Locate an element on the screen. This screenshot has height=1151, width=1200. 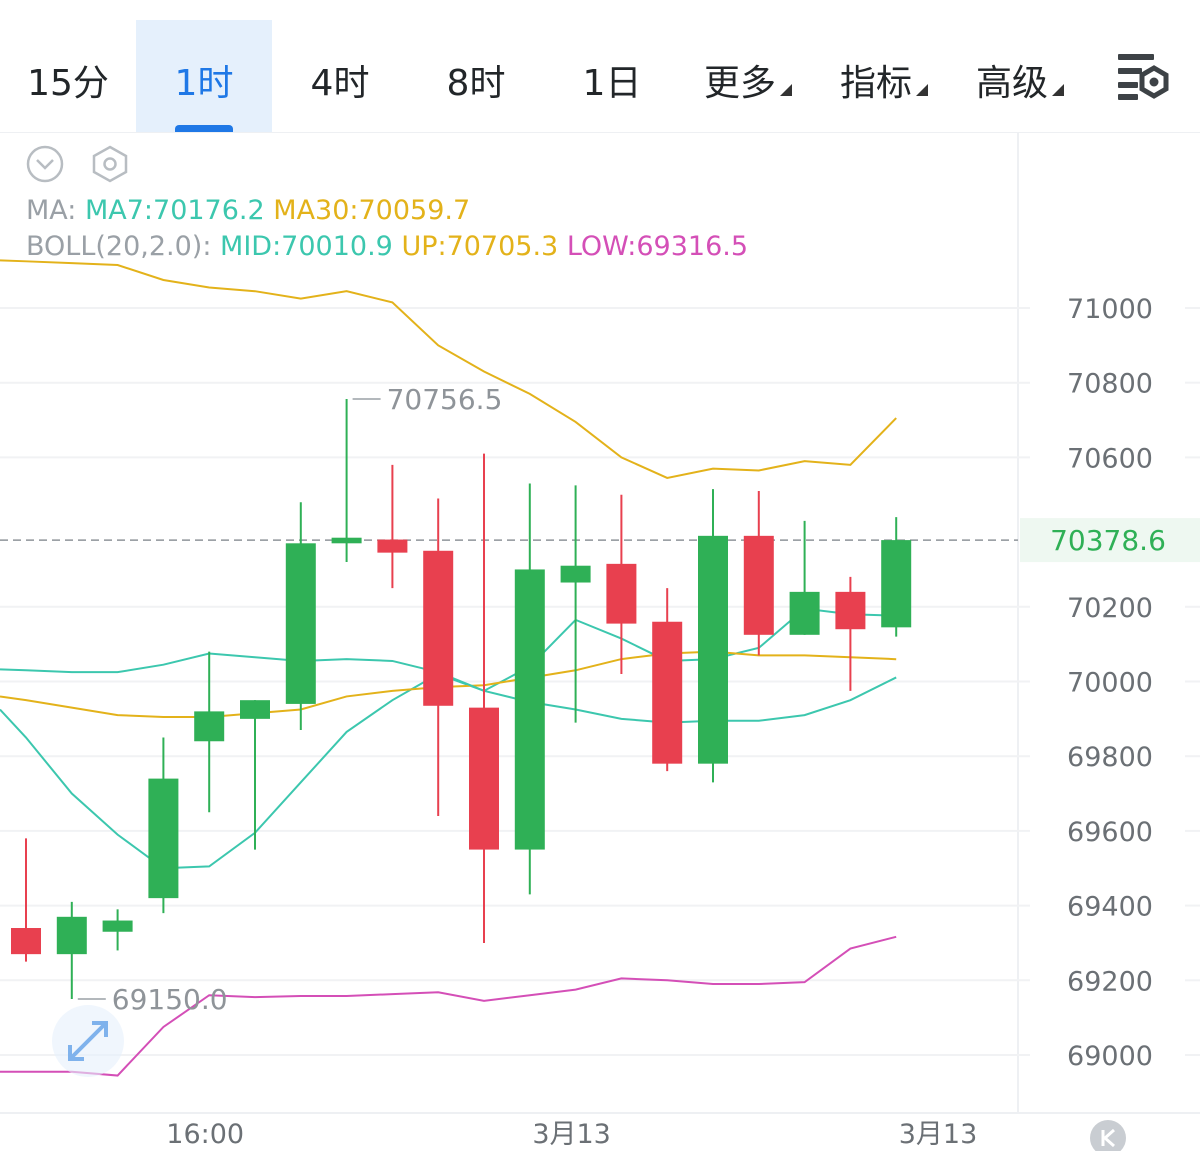
tab-1hour: 1时 is located at coordinates (204, 76).